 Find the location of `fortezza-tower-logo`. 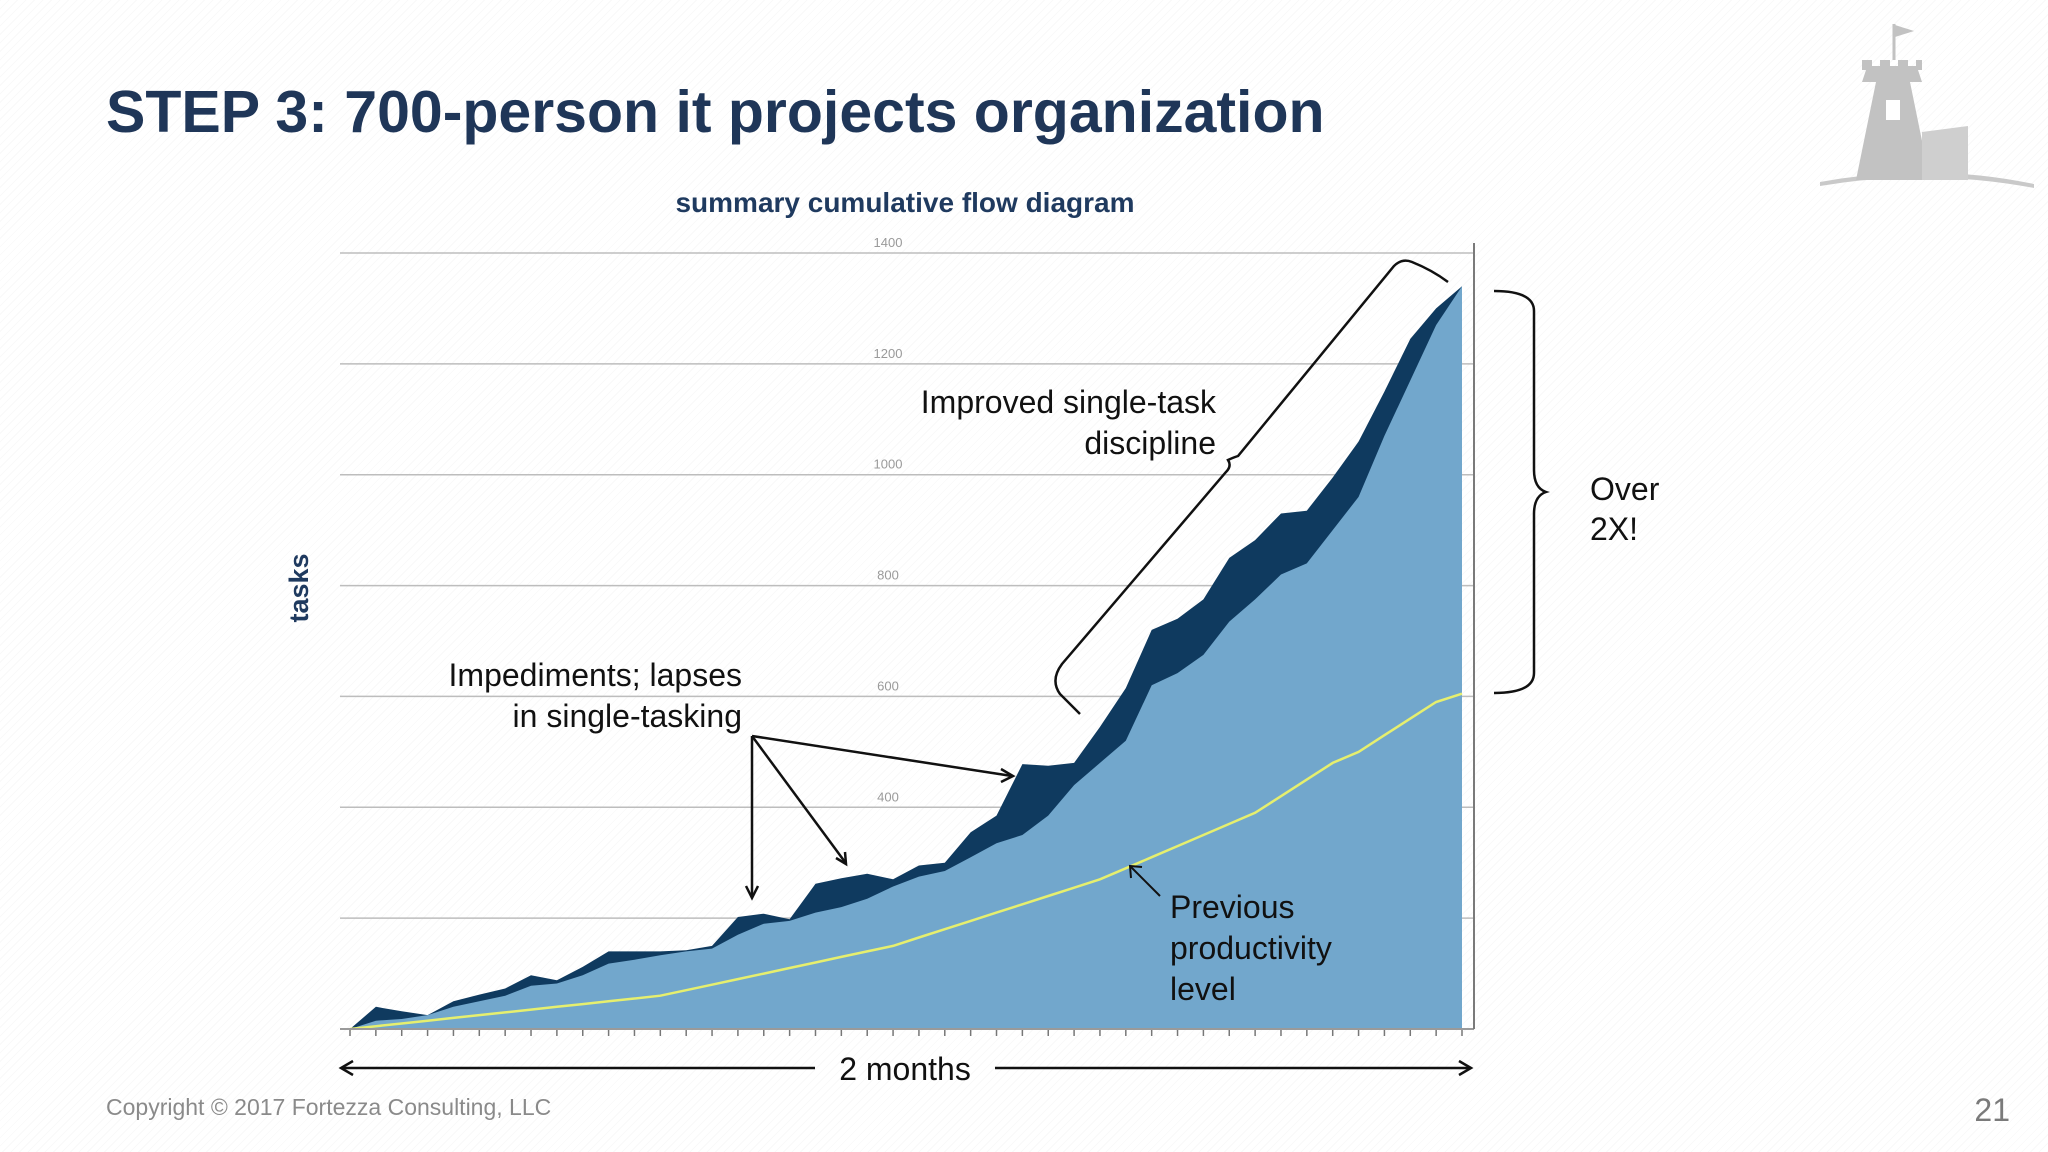

fortezza-tower-logo is located at coordinates (1927, 106).